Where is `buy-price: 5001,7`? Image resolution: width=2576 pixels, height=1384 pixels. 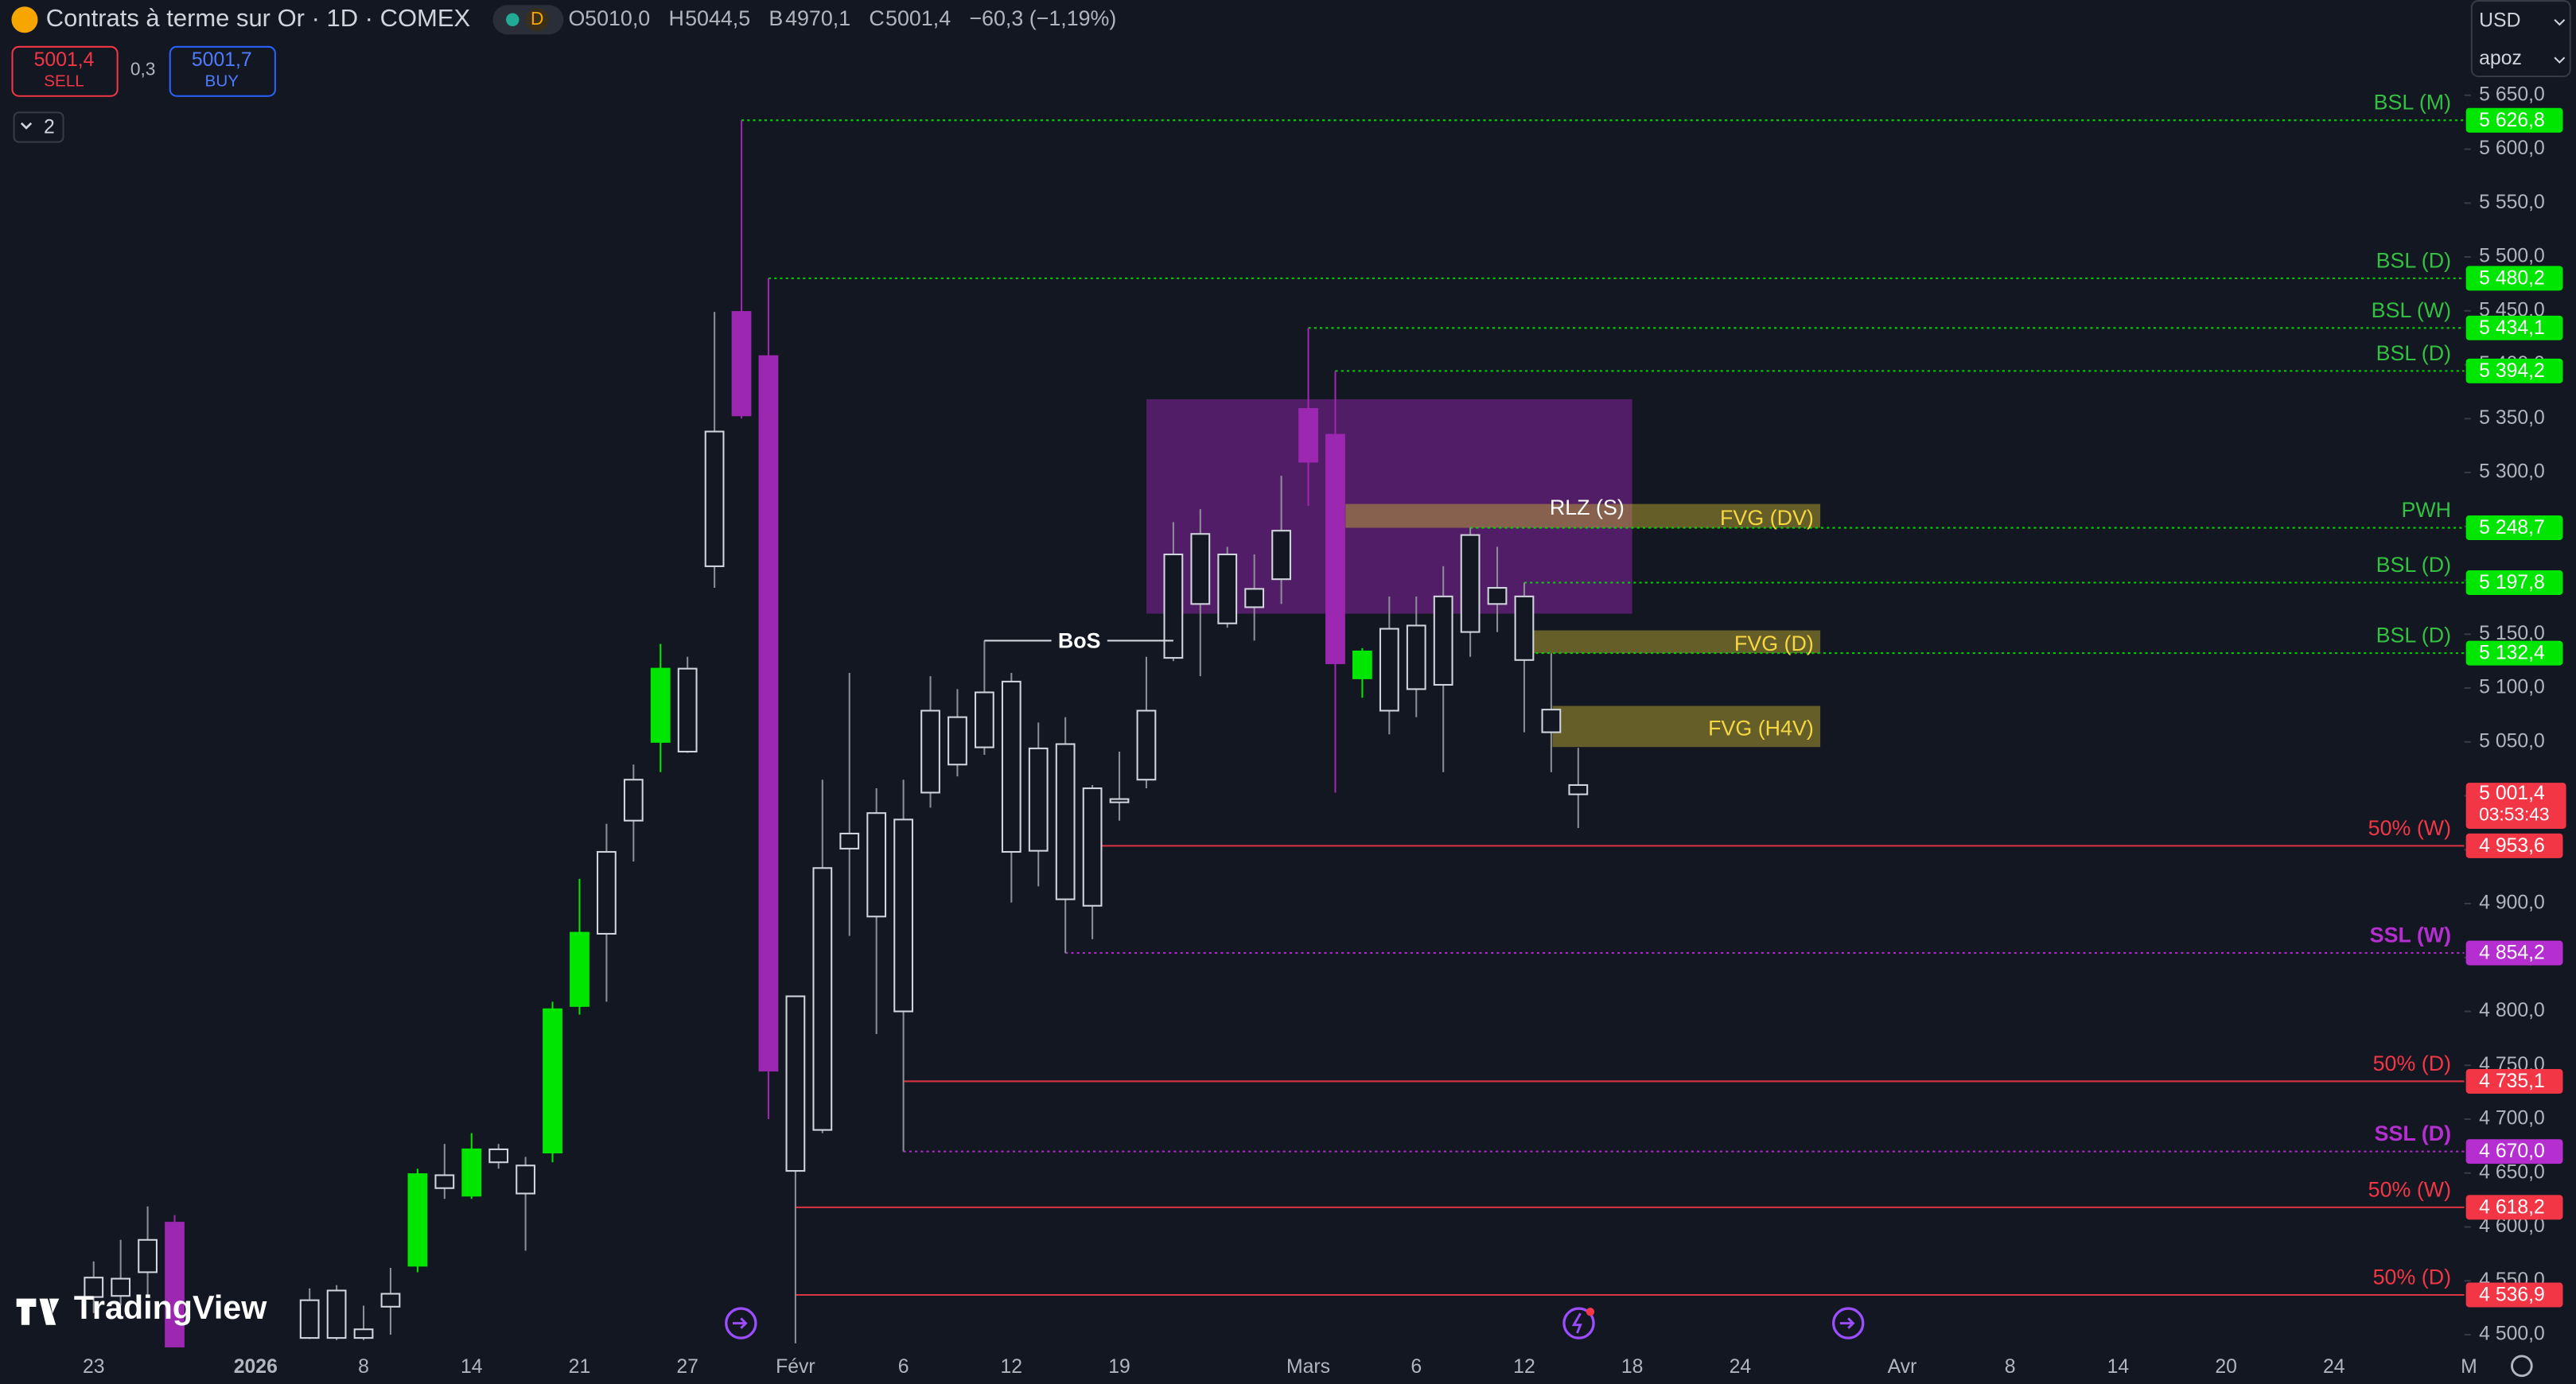
buy-price: 5001,7 is located at coordinates (222, 60).